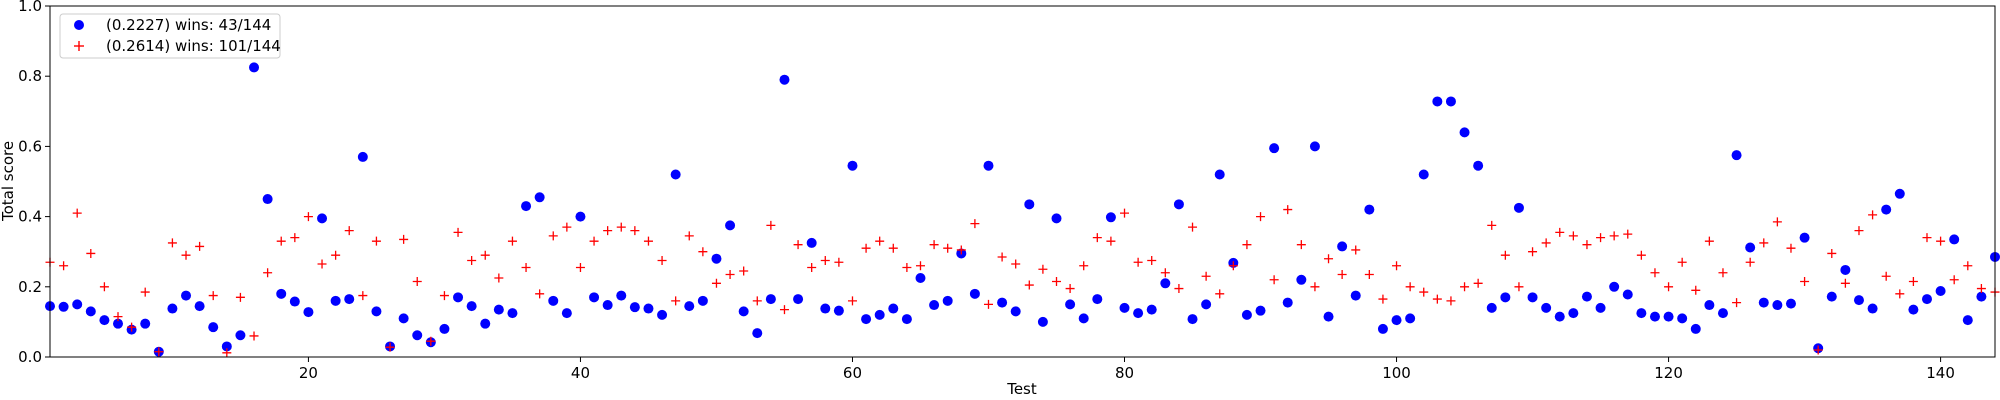 The image size is (2000, 400). I want to click on y-tick-label: 0.8, so click(30, 76).